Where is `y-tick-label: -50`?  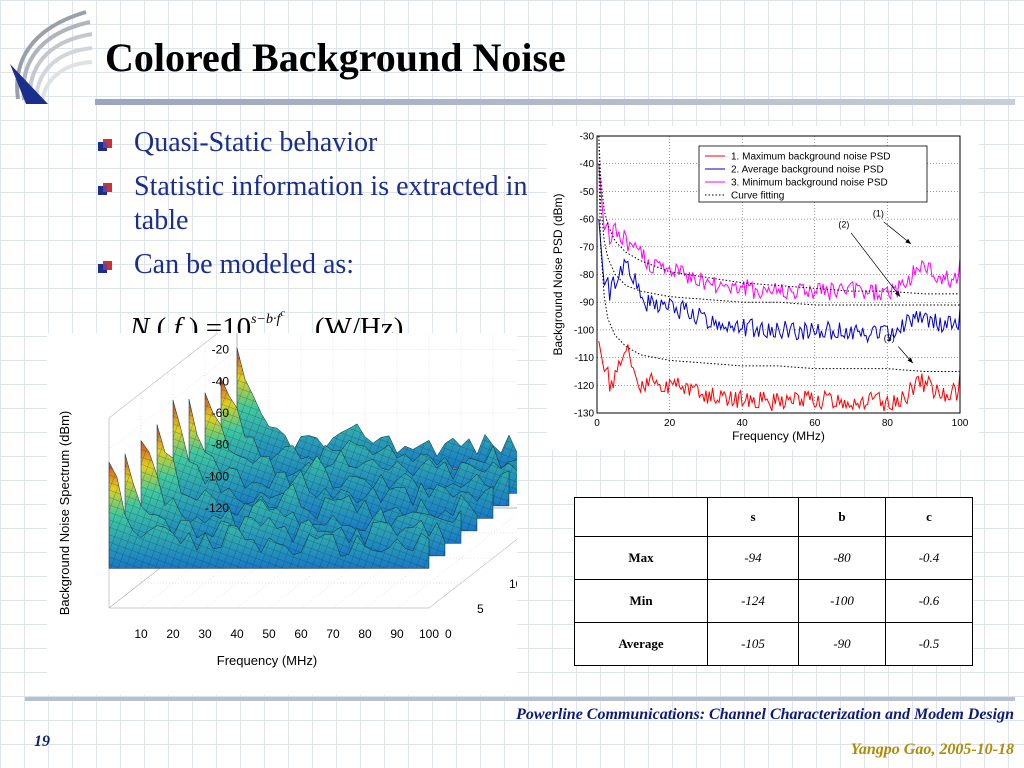 y-tick-label: -50 is located at coordinates (587, 192).